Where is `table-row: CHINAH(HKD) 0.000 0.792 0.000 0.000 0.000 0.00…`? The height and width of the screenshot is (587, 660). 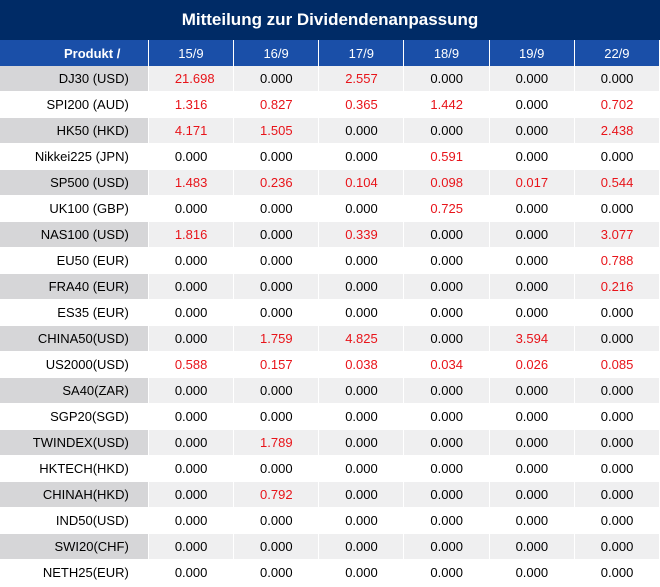
table-row: CHINAH(HKD) 0.000 0.792 0.000 0.000 0.000 0.00… is located at coordinates (330, 494).